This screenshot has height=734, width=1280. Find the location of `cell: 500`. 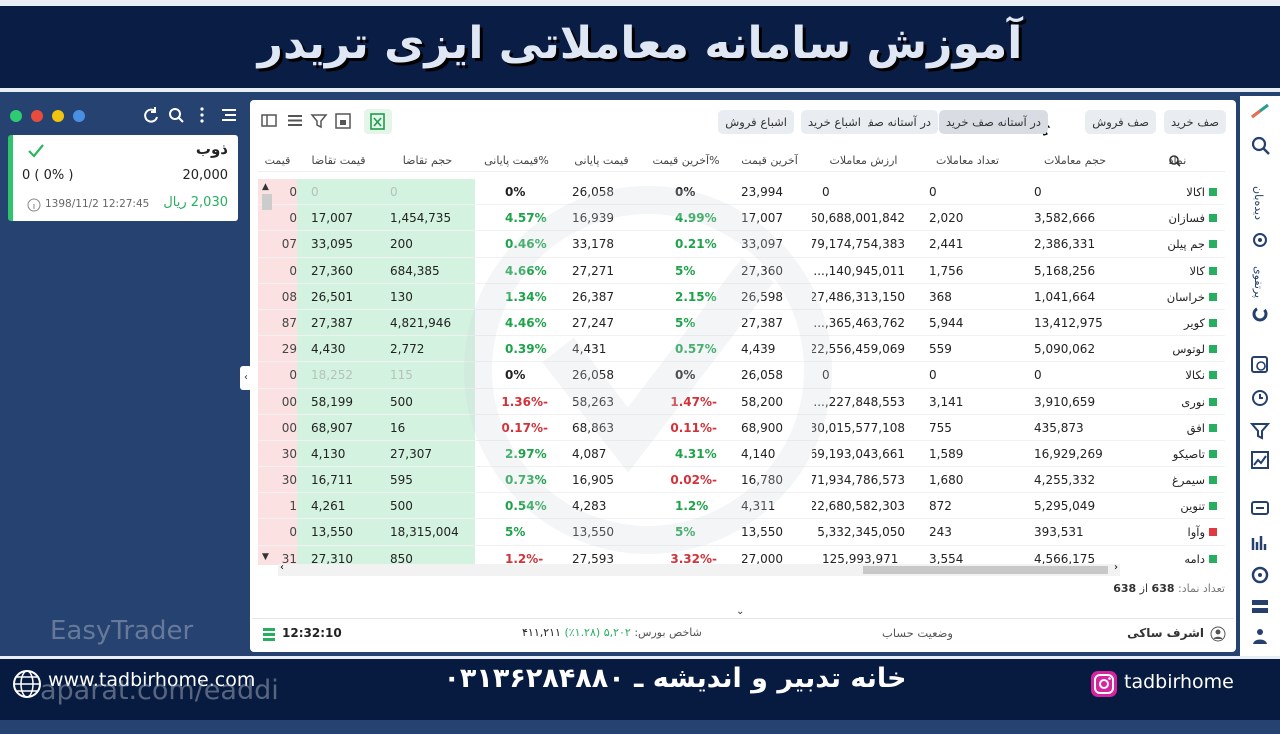

cell: 500 is located at coordinates (427, 401).